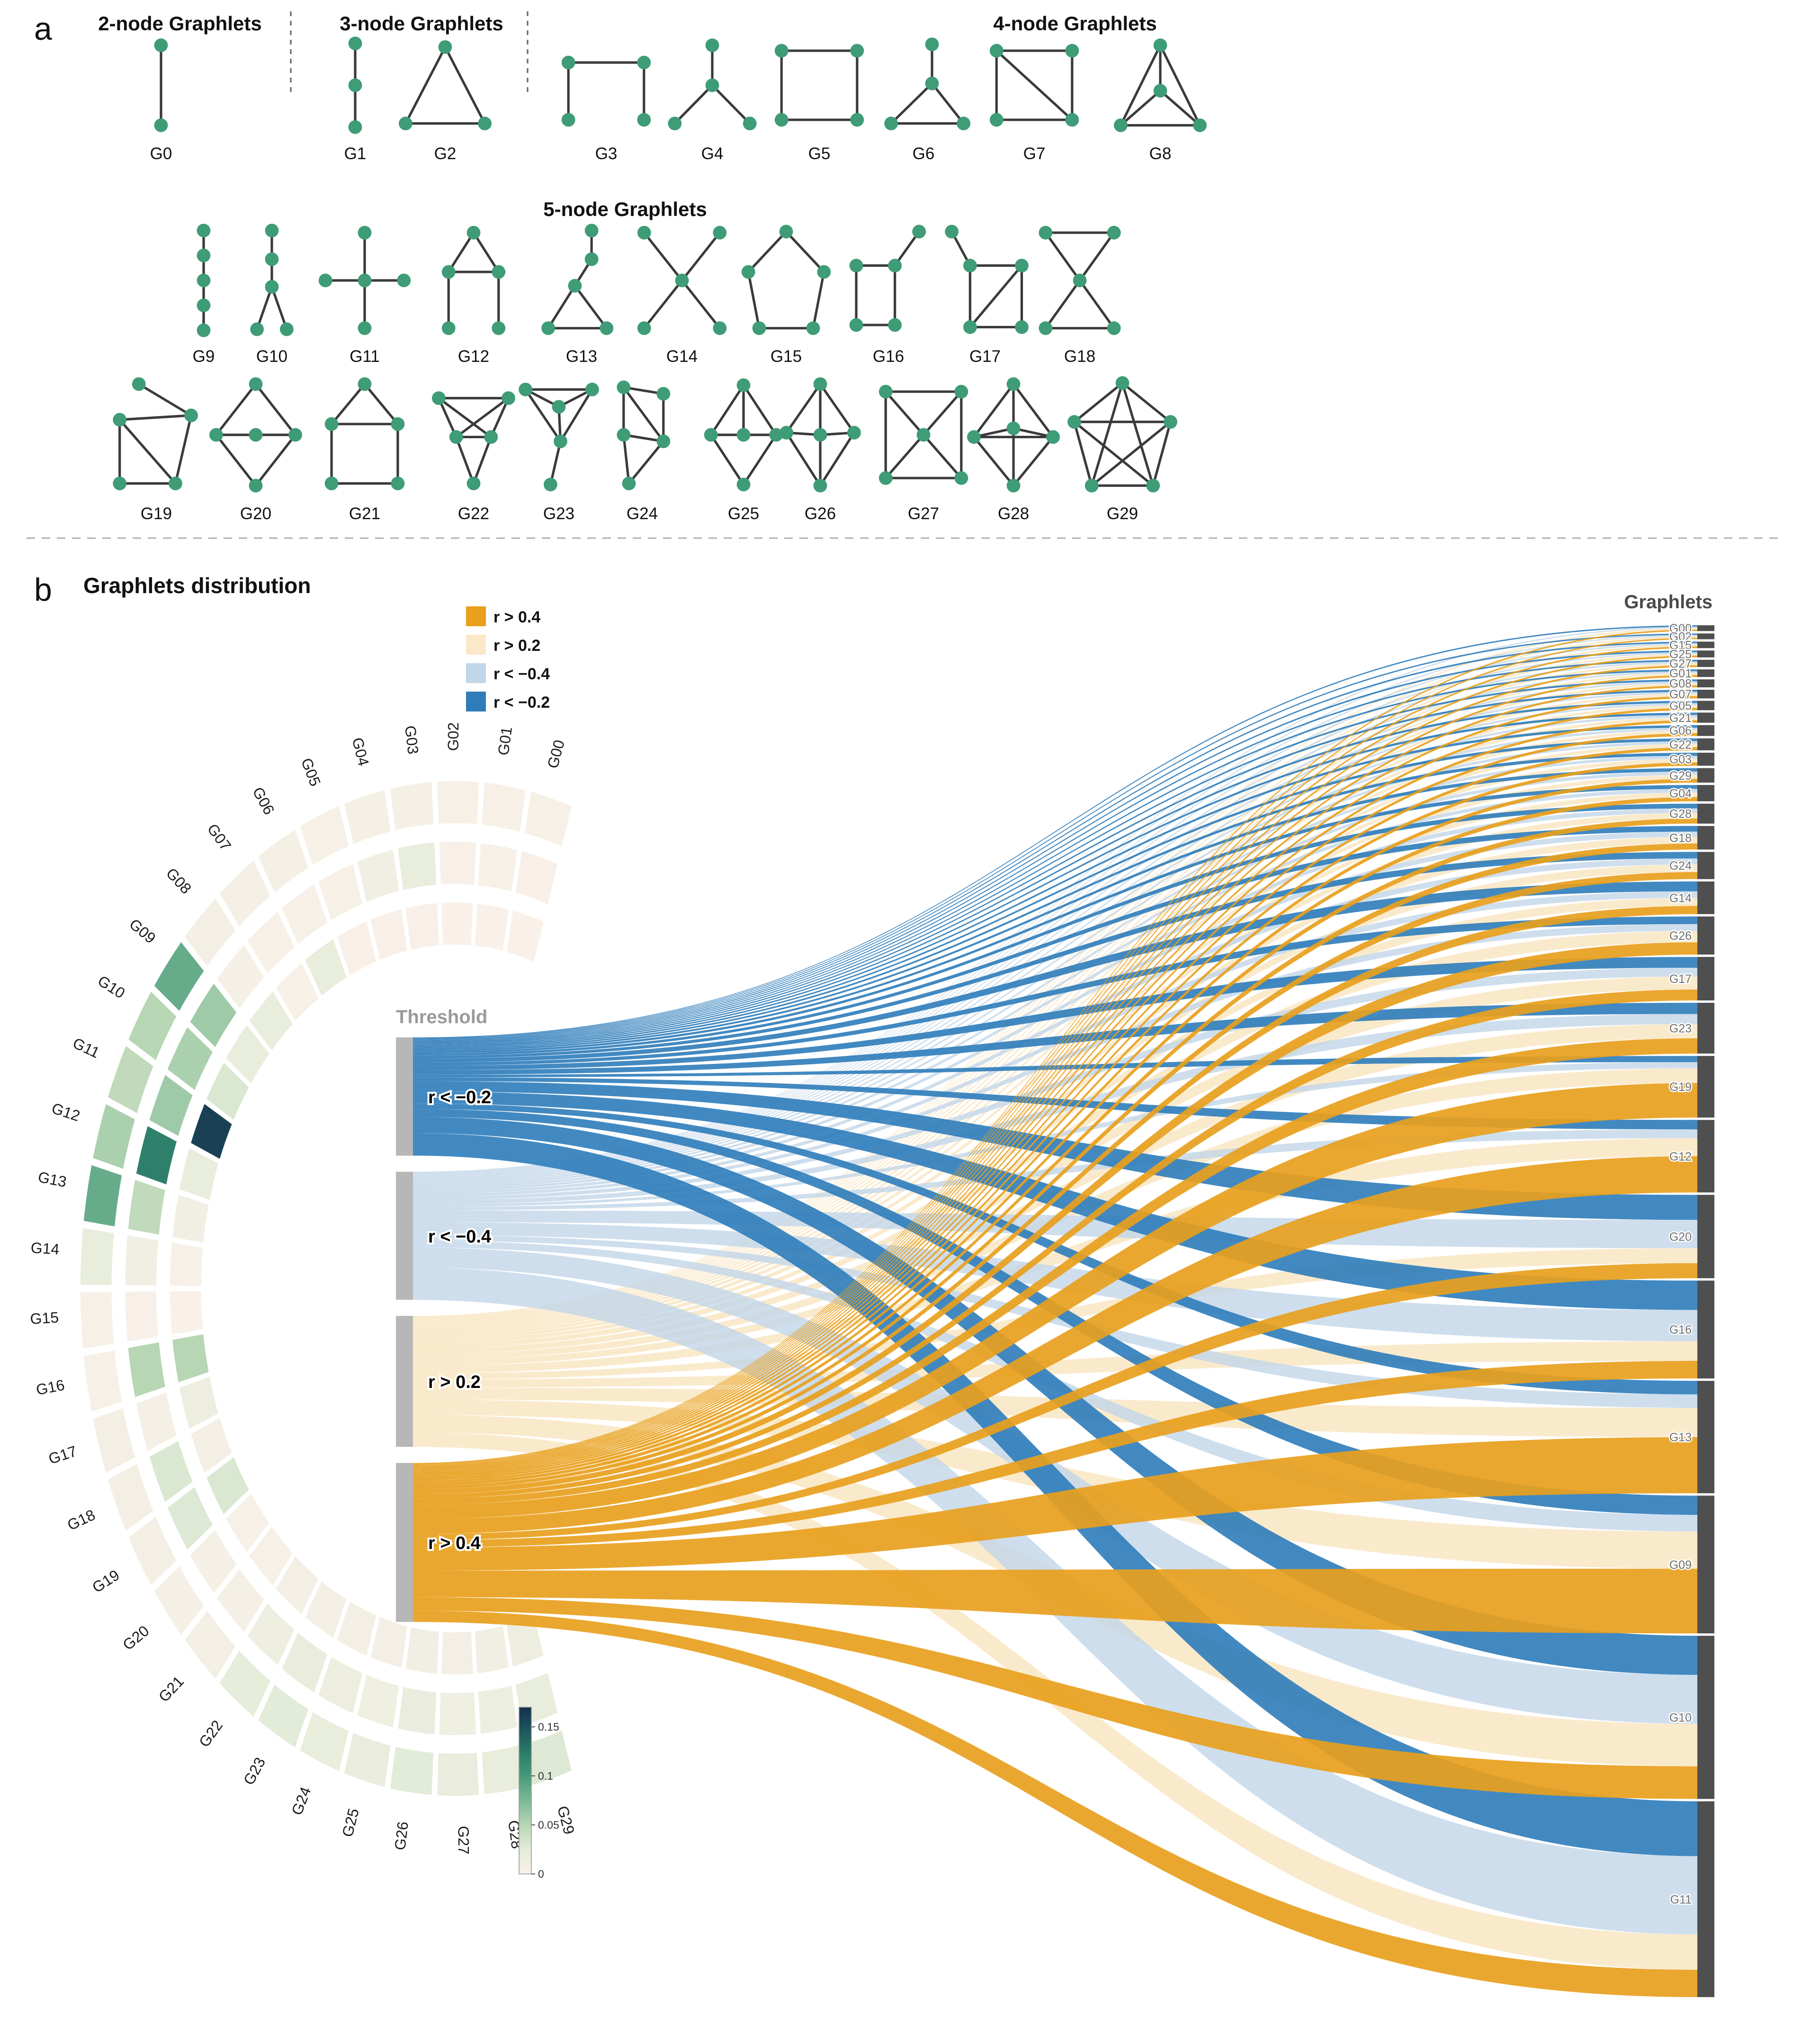 This screenshot has height=2044, width=1793. Describe the element at coordinates (458, 1774) in the screenshot. I see `ring-tile-G27-outer` at that location.